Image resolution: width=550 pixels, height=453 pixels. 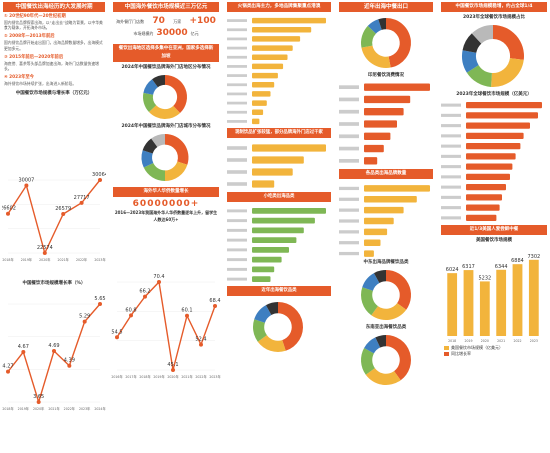 I want to click on stat-label: 市场规模约, so click(x=143, y=33).